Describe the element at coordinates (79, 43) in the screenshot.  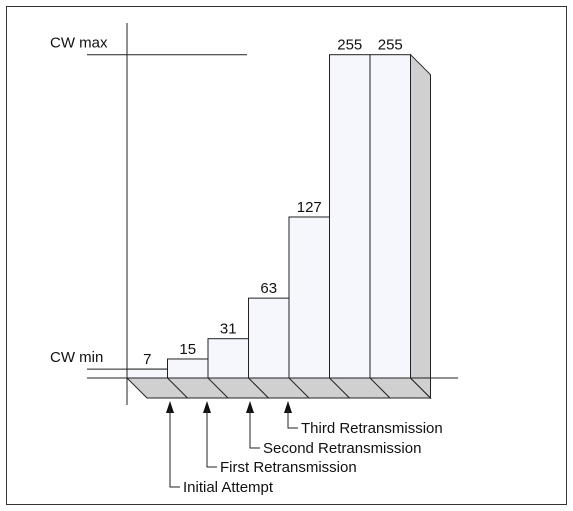
I see `level-label: CW max` at that location.